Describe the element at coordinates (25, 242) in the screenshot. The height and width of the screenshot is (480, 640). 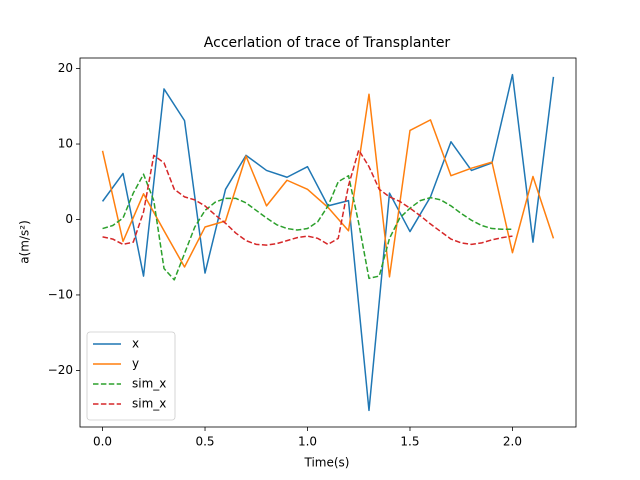
I see `y-axis-label: a(m/s²)` at that location.